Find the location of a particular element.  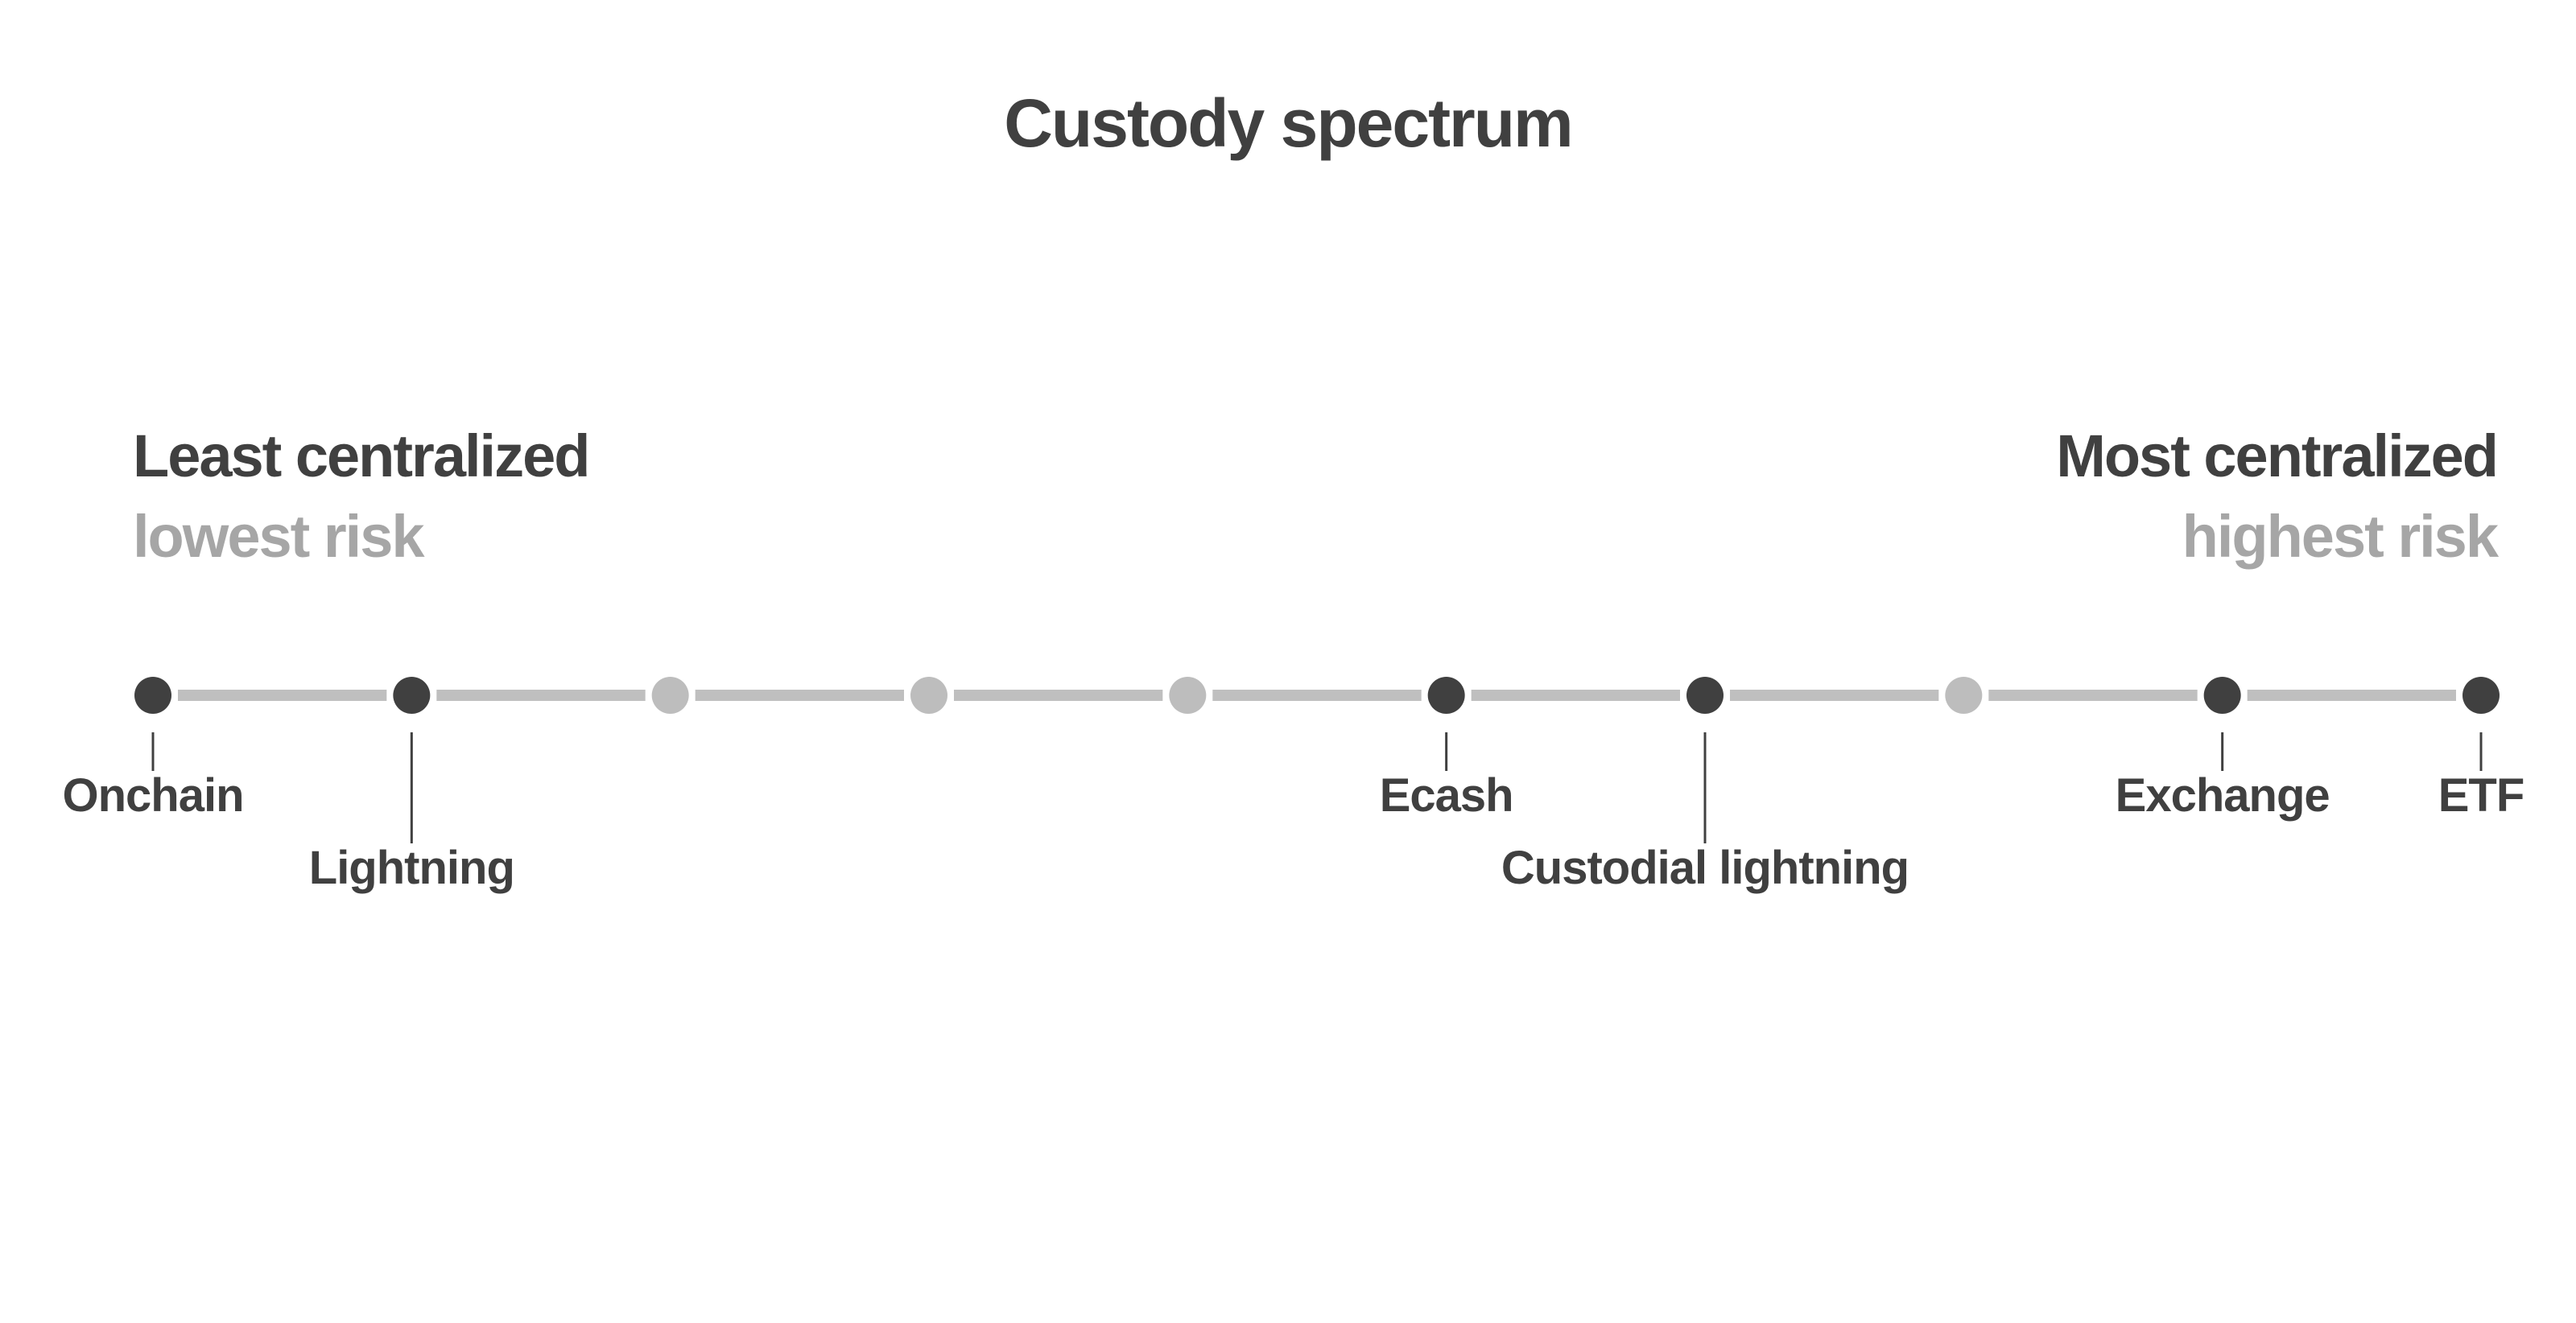

stop-label-onchain: Onchain is located at coordinates (152, 795).